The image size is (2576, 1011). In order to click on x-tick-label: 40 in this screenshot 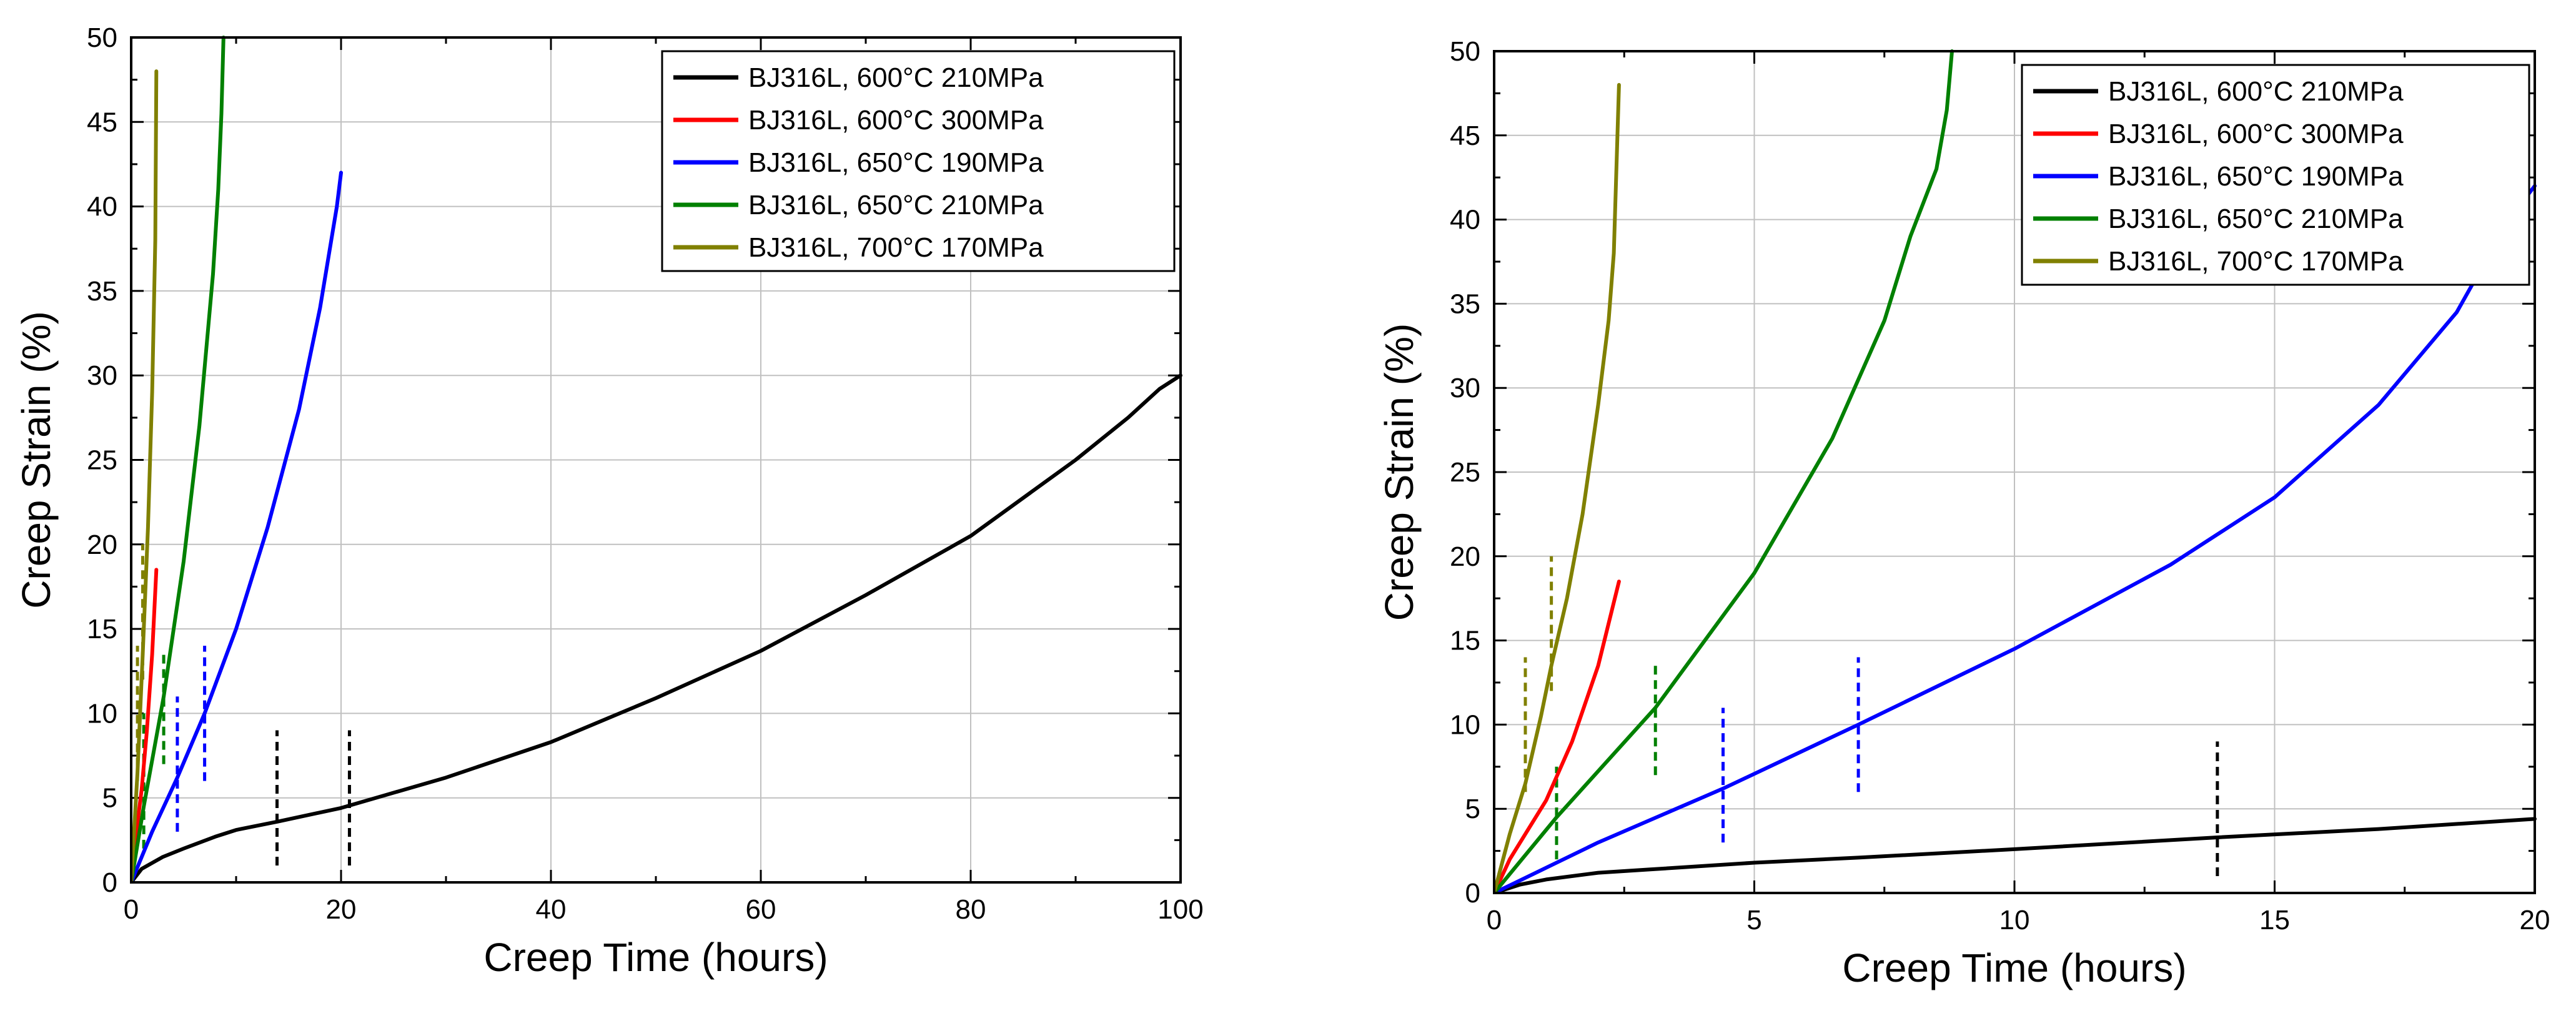, I will do `click(551, 909)`.